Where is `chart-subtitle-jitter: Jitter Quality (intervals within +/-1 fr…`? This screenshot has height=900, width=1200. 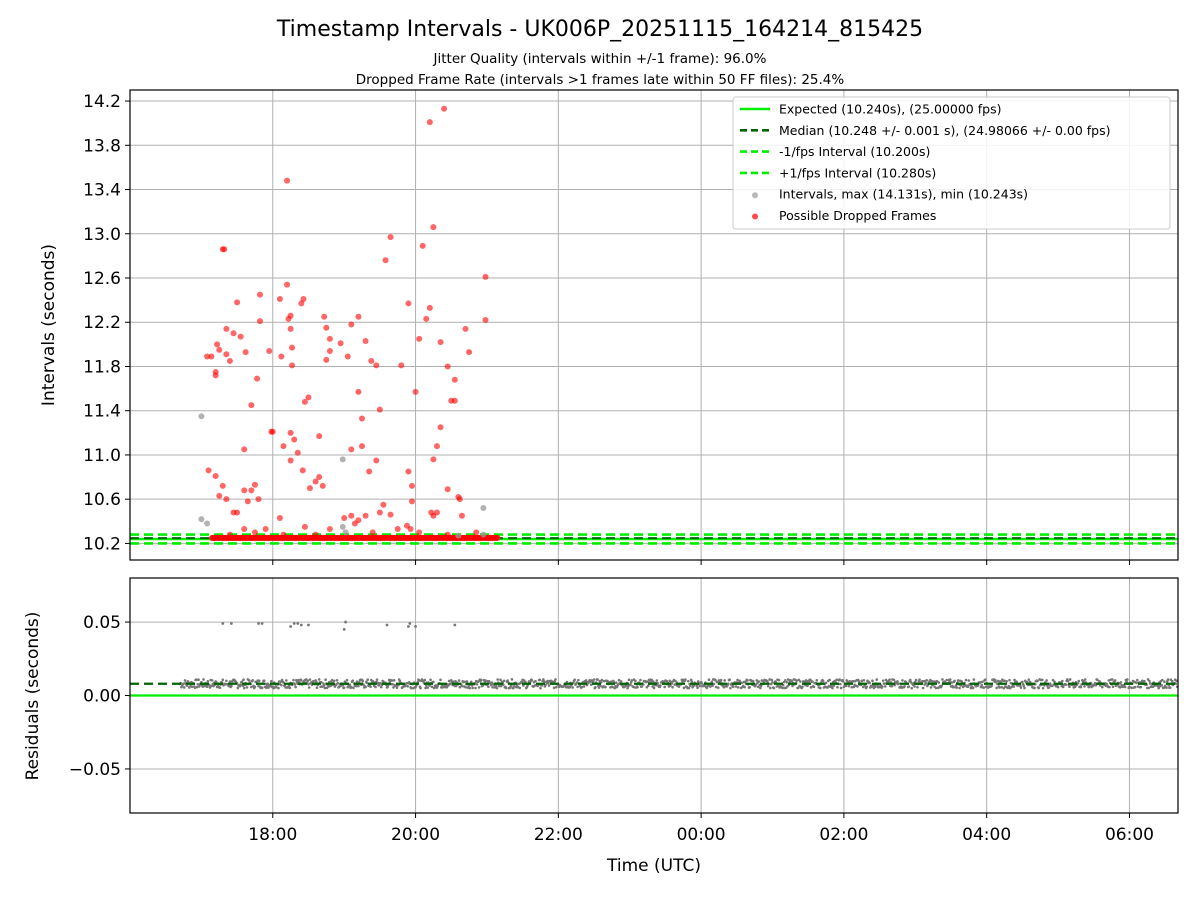 chart-subtitle-jitter: Jitter Quality (intervals within +/-1 fr… is located at coordinates (600, 59).